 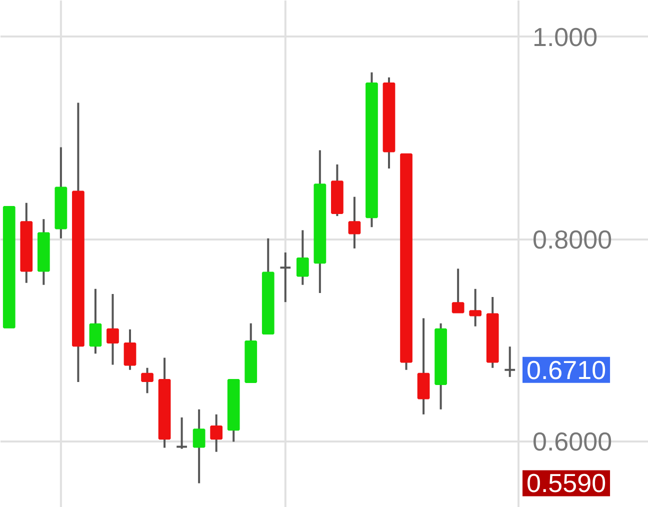 I want to click on y-tick-label: 0.6000, so click(x=572, y=441).